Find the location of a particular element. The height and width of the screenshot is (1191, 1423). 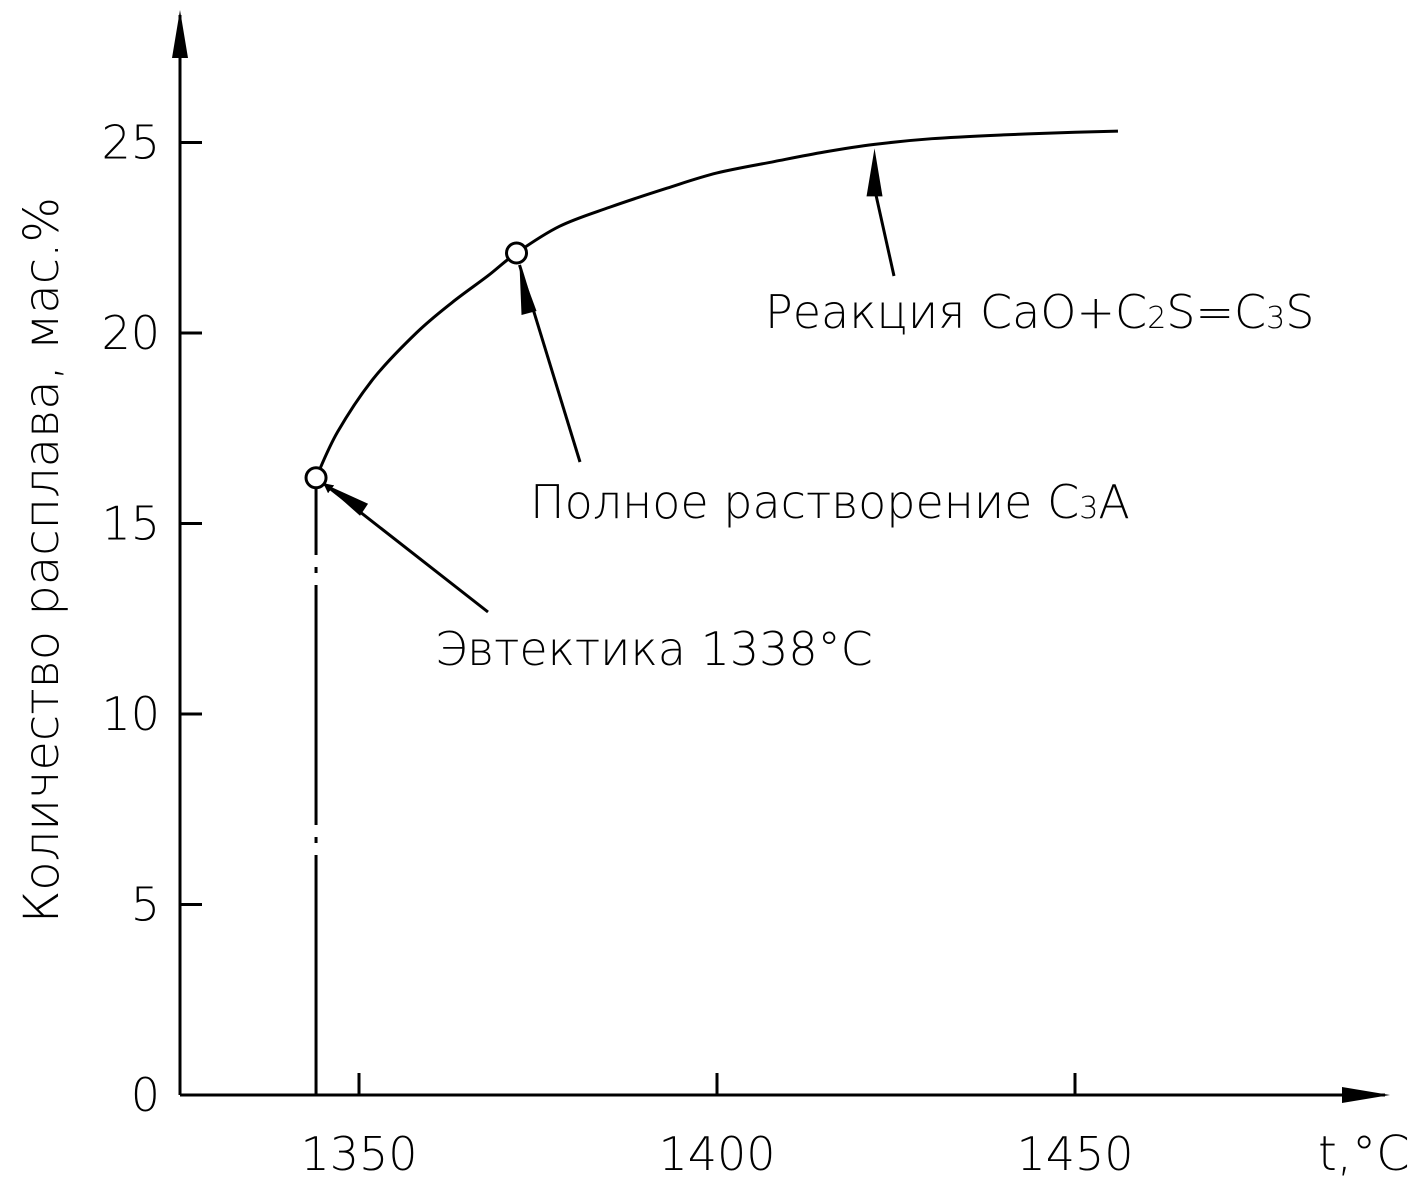

arrowhead-c3a is located at coordinates (528, 289).